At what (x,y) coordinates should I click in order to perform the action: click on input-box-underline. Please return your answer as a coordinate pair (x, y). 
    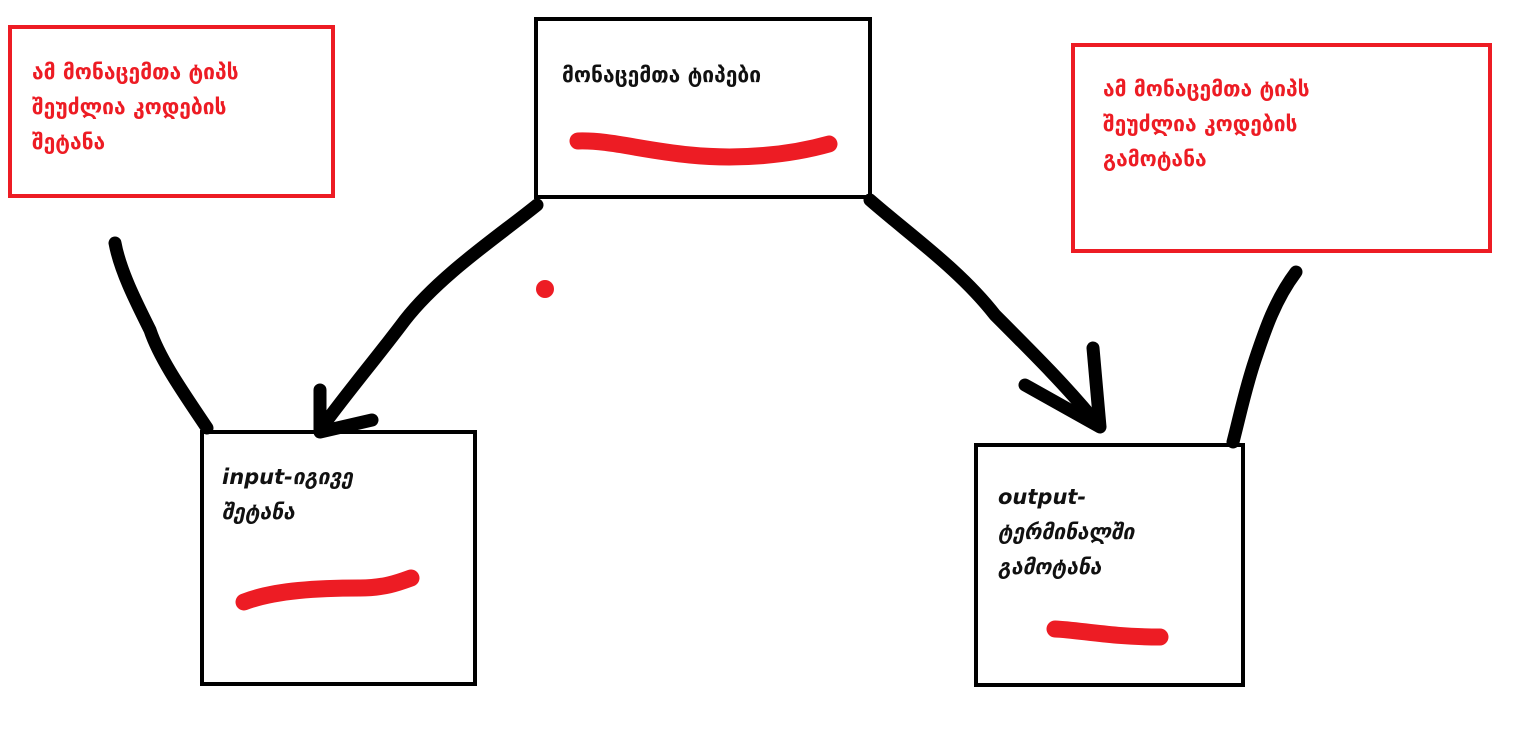
    Looking at the image, I should click on (327, 590).